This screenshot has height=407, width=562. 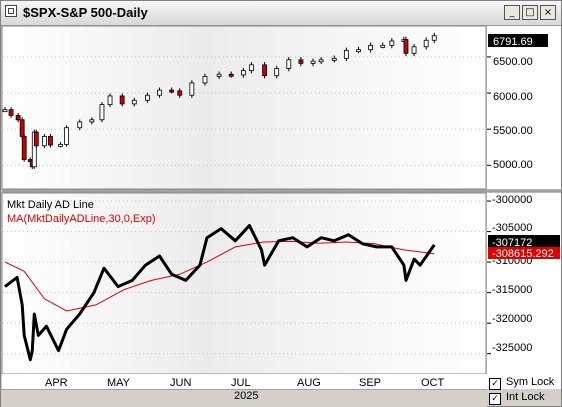 I want to click on month-label: JUL, so click(x=241, y=383).